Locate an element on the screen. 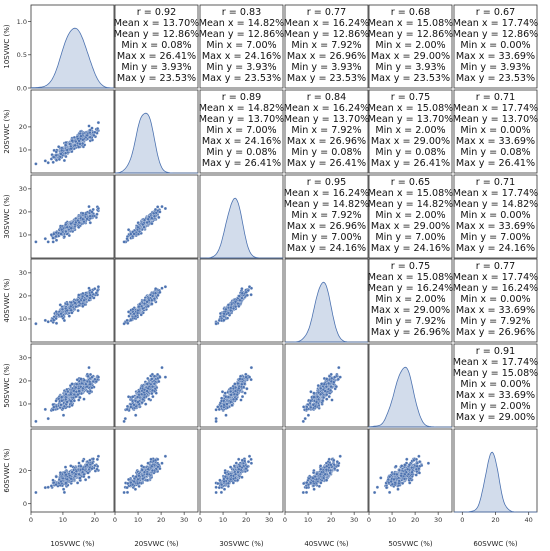 The width and height of the screenshot is (550, 551). x-axis-label: 20SVWC (%) is located at coordinates (156, 544).